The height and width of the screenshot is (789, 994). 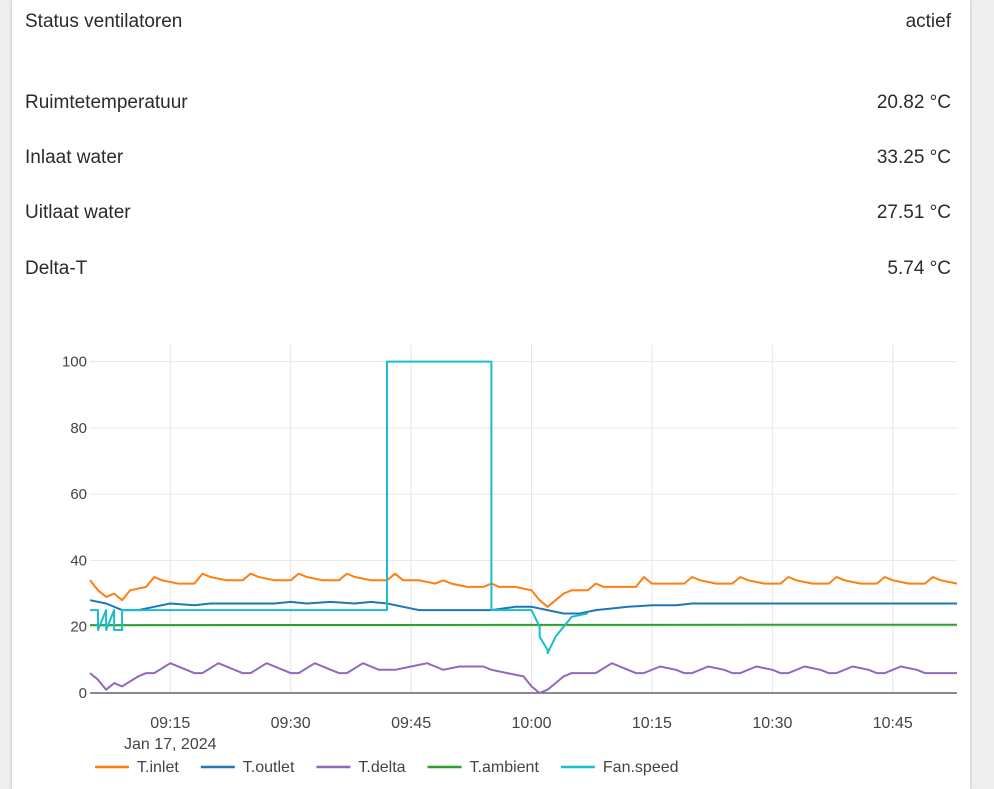 What do you see at coordinates (641, 767) in the screenshot?
I see `legend-label-fan-speed: Fan.speed` at bounding box center [641, 767].